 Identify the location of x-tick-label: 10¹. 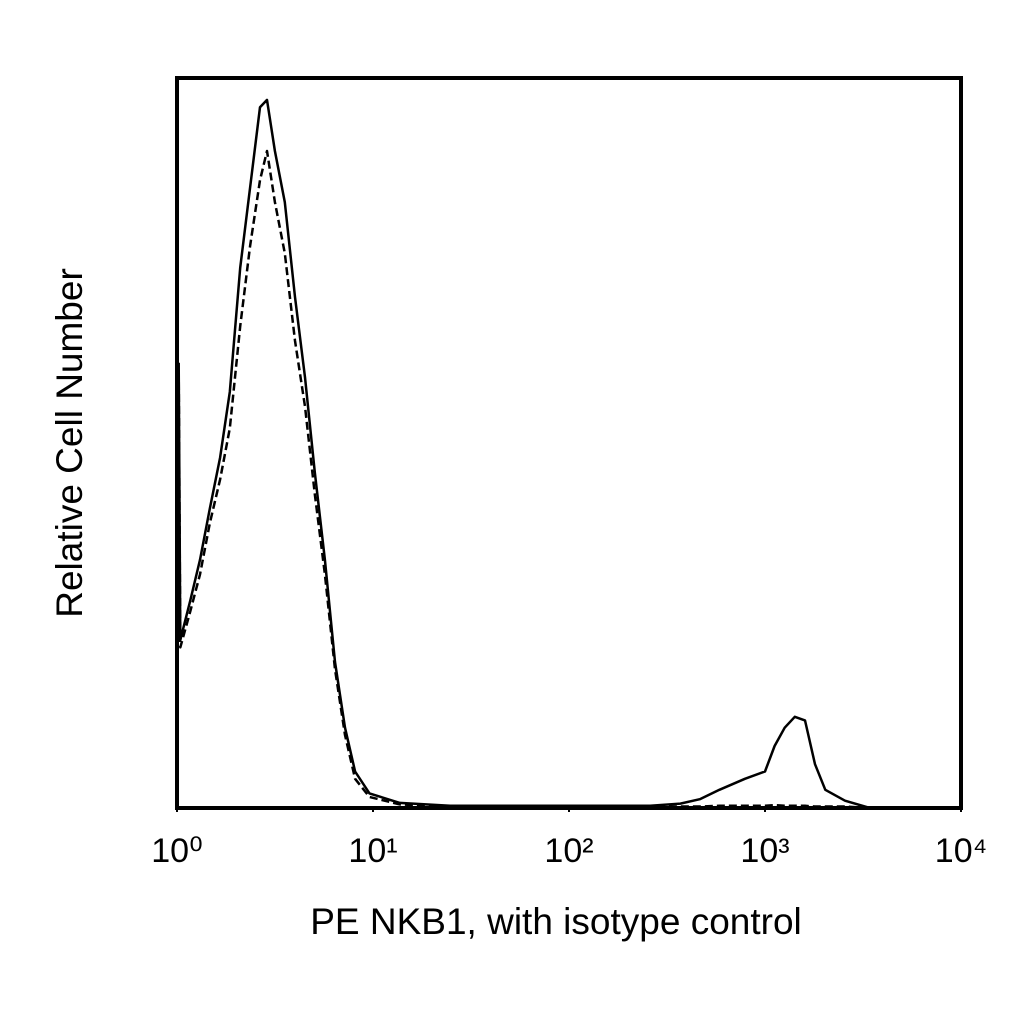
(372, 851).